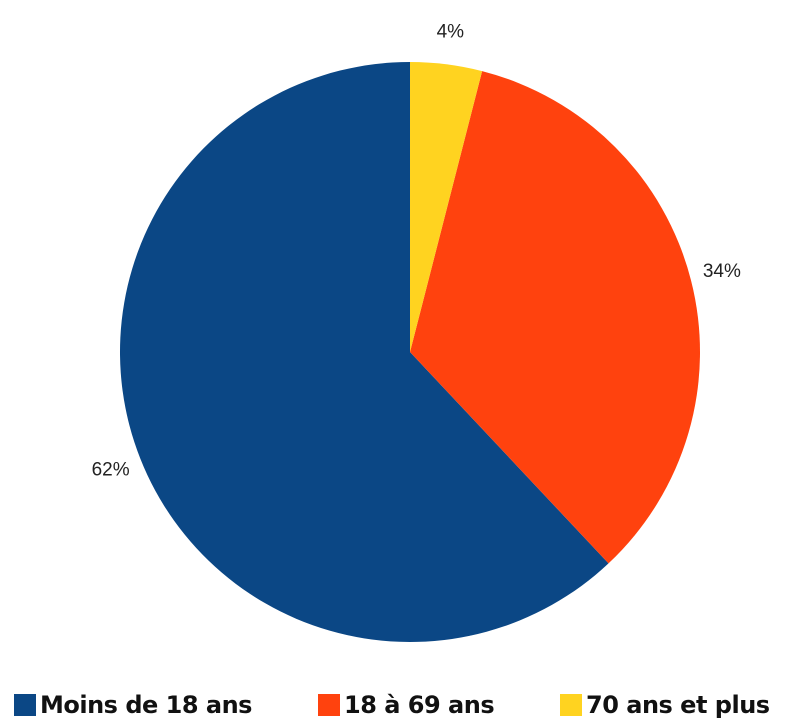 The height and width of the screenshot is (723, 796). I want to click on value-label: 62%, so click(111, 470).